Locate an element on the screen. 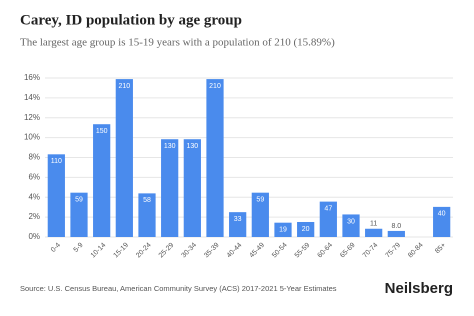 The image size is (474, 316). y-tick-label: 16% is located at coordinates (32, 77).